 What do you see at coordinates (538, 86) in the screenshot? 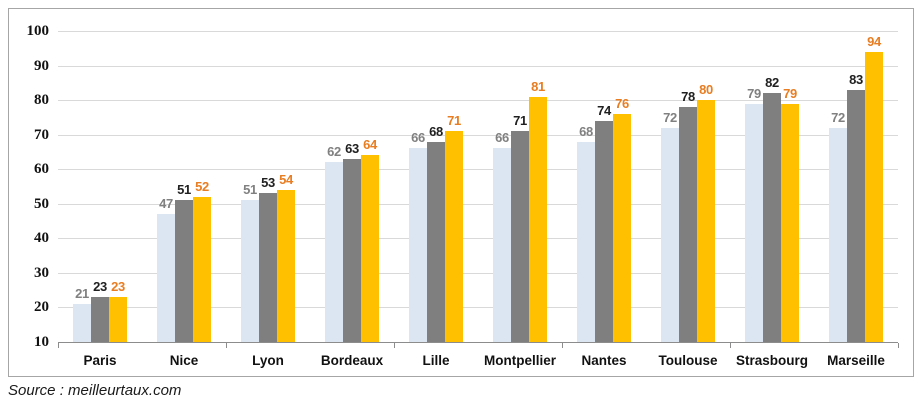
I see `bar-value-label: 81` at bounding box center [538, 86].